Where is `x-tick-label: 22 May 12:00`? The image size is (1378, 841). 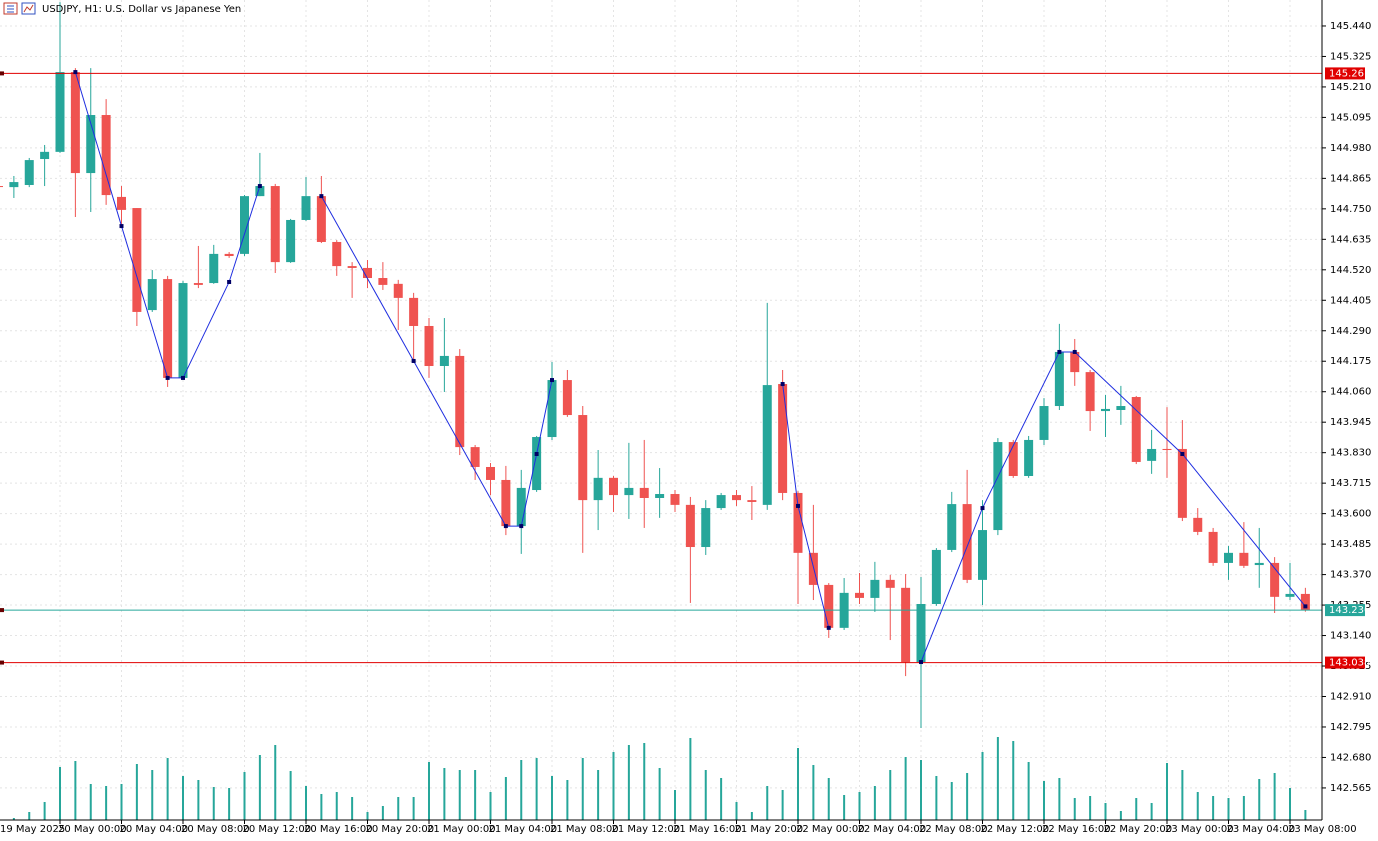
x-tick-label: 22 May 12:00 is located at coordinates (1015, 829).